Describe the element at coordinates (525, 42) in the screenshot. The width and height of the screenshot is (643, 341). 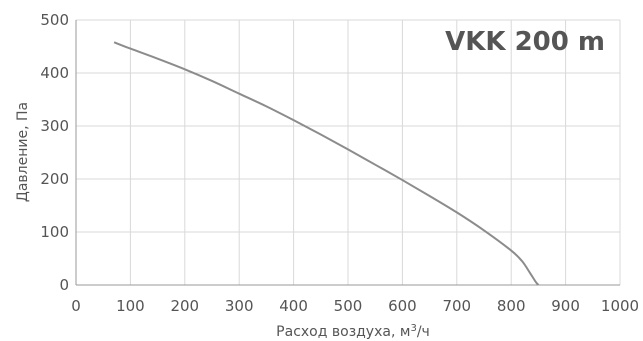
I see `chart-title: VKK 200 m` at that location.